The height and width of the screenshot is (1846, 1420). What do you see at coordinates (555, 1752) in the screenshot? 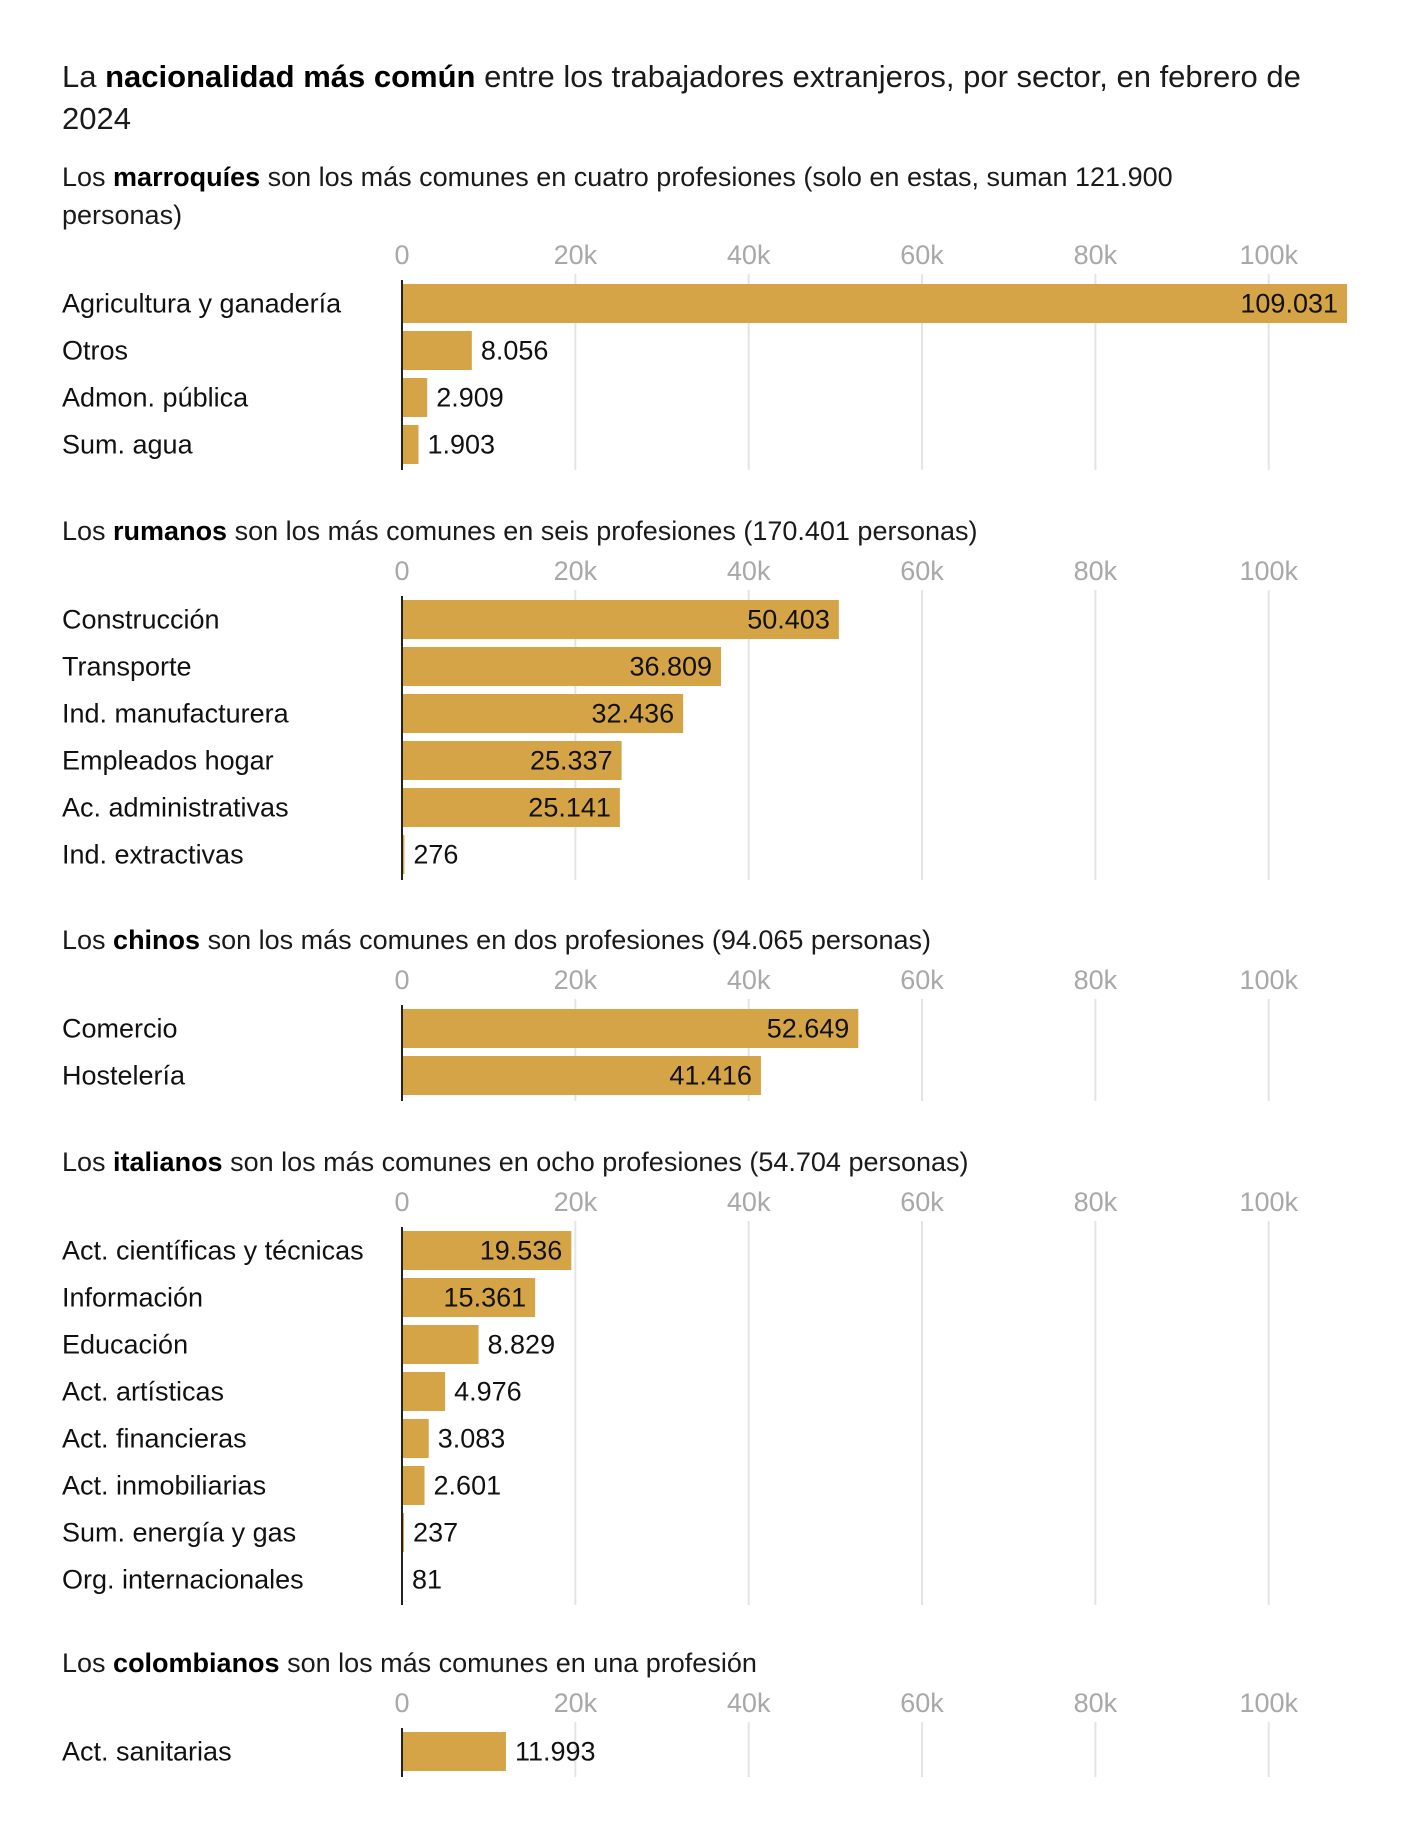
I see `value-label: 11.993` at bounding box center [555, 1752].